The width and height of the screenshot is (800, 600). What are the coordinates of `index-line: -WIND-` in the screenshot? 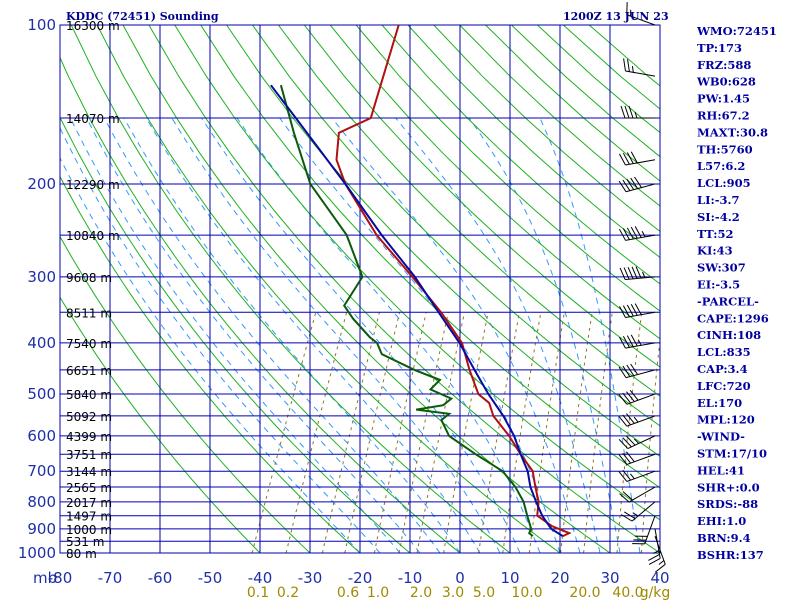 It's located at (721, 437).